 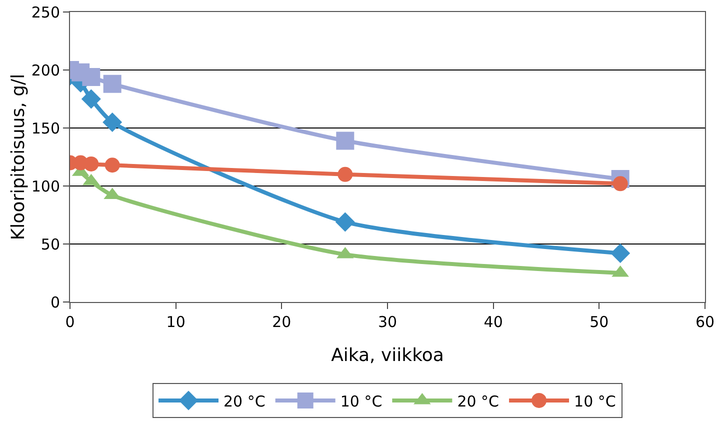 I want to click on y-tick-label: 100, so click(x=45, y=186).